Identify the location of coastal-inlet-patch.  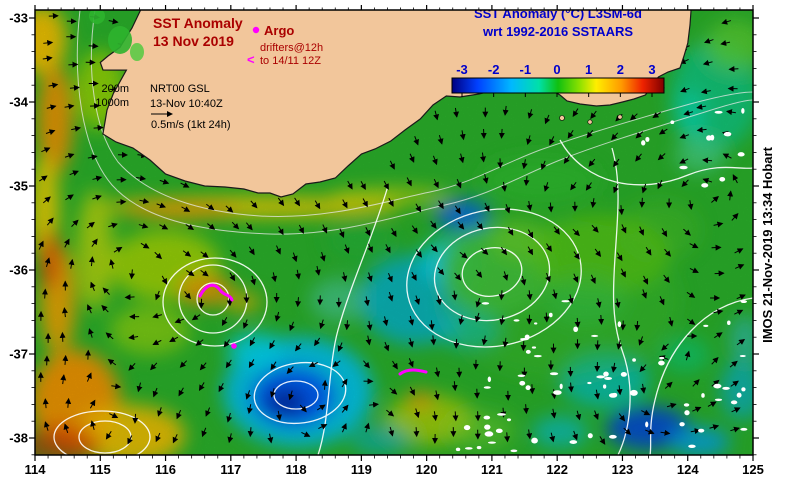
(97, 17).